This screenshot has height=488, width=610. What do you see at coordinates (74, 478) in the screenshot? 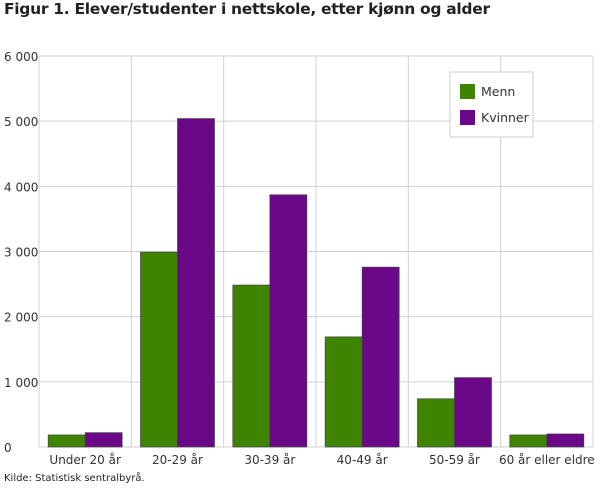
I see `chart-source: Kilde: Statistisk sentralbyrå.` at bounding box center [74, 478].